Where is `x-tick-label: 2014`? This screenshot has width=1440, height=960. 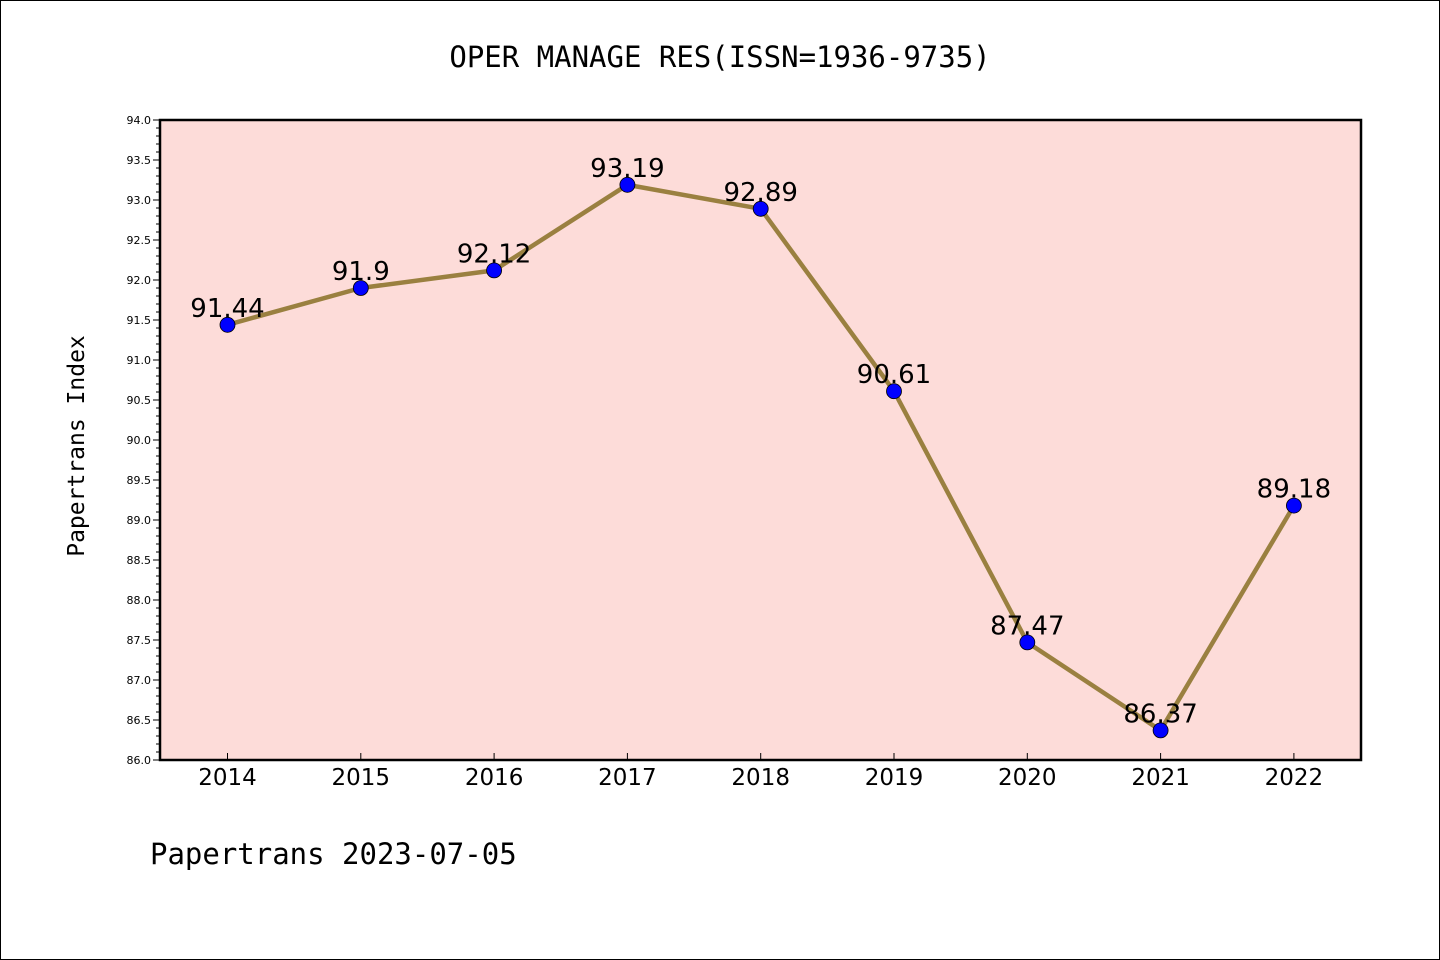
x-tick-label: 2014 is located at coordinates (227, 778).